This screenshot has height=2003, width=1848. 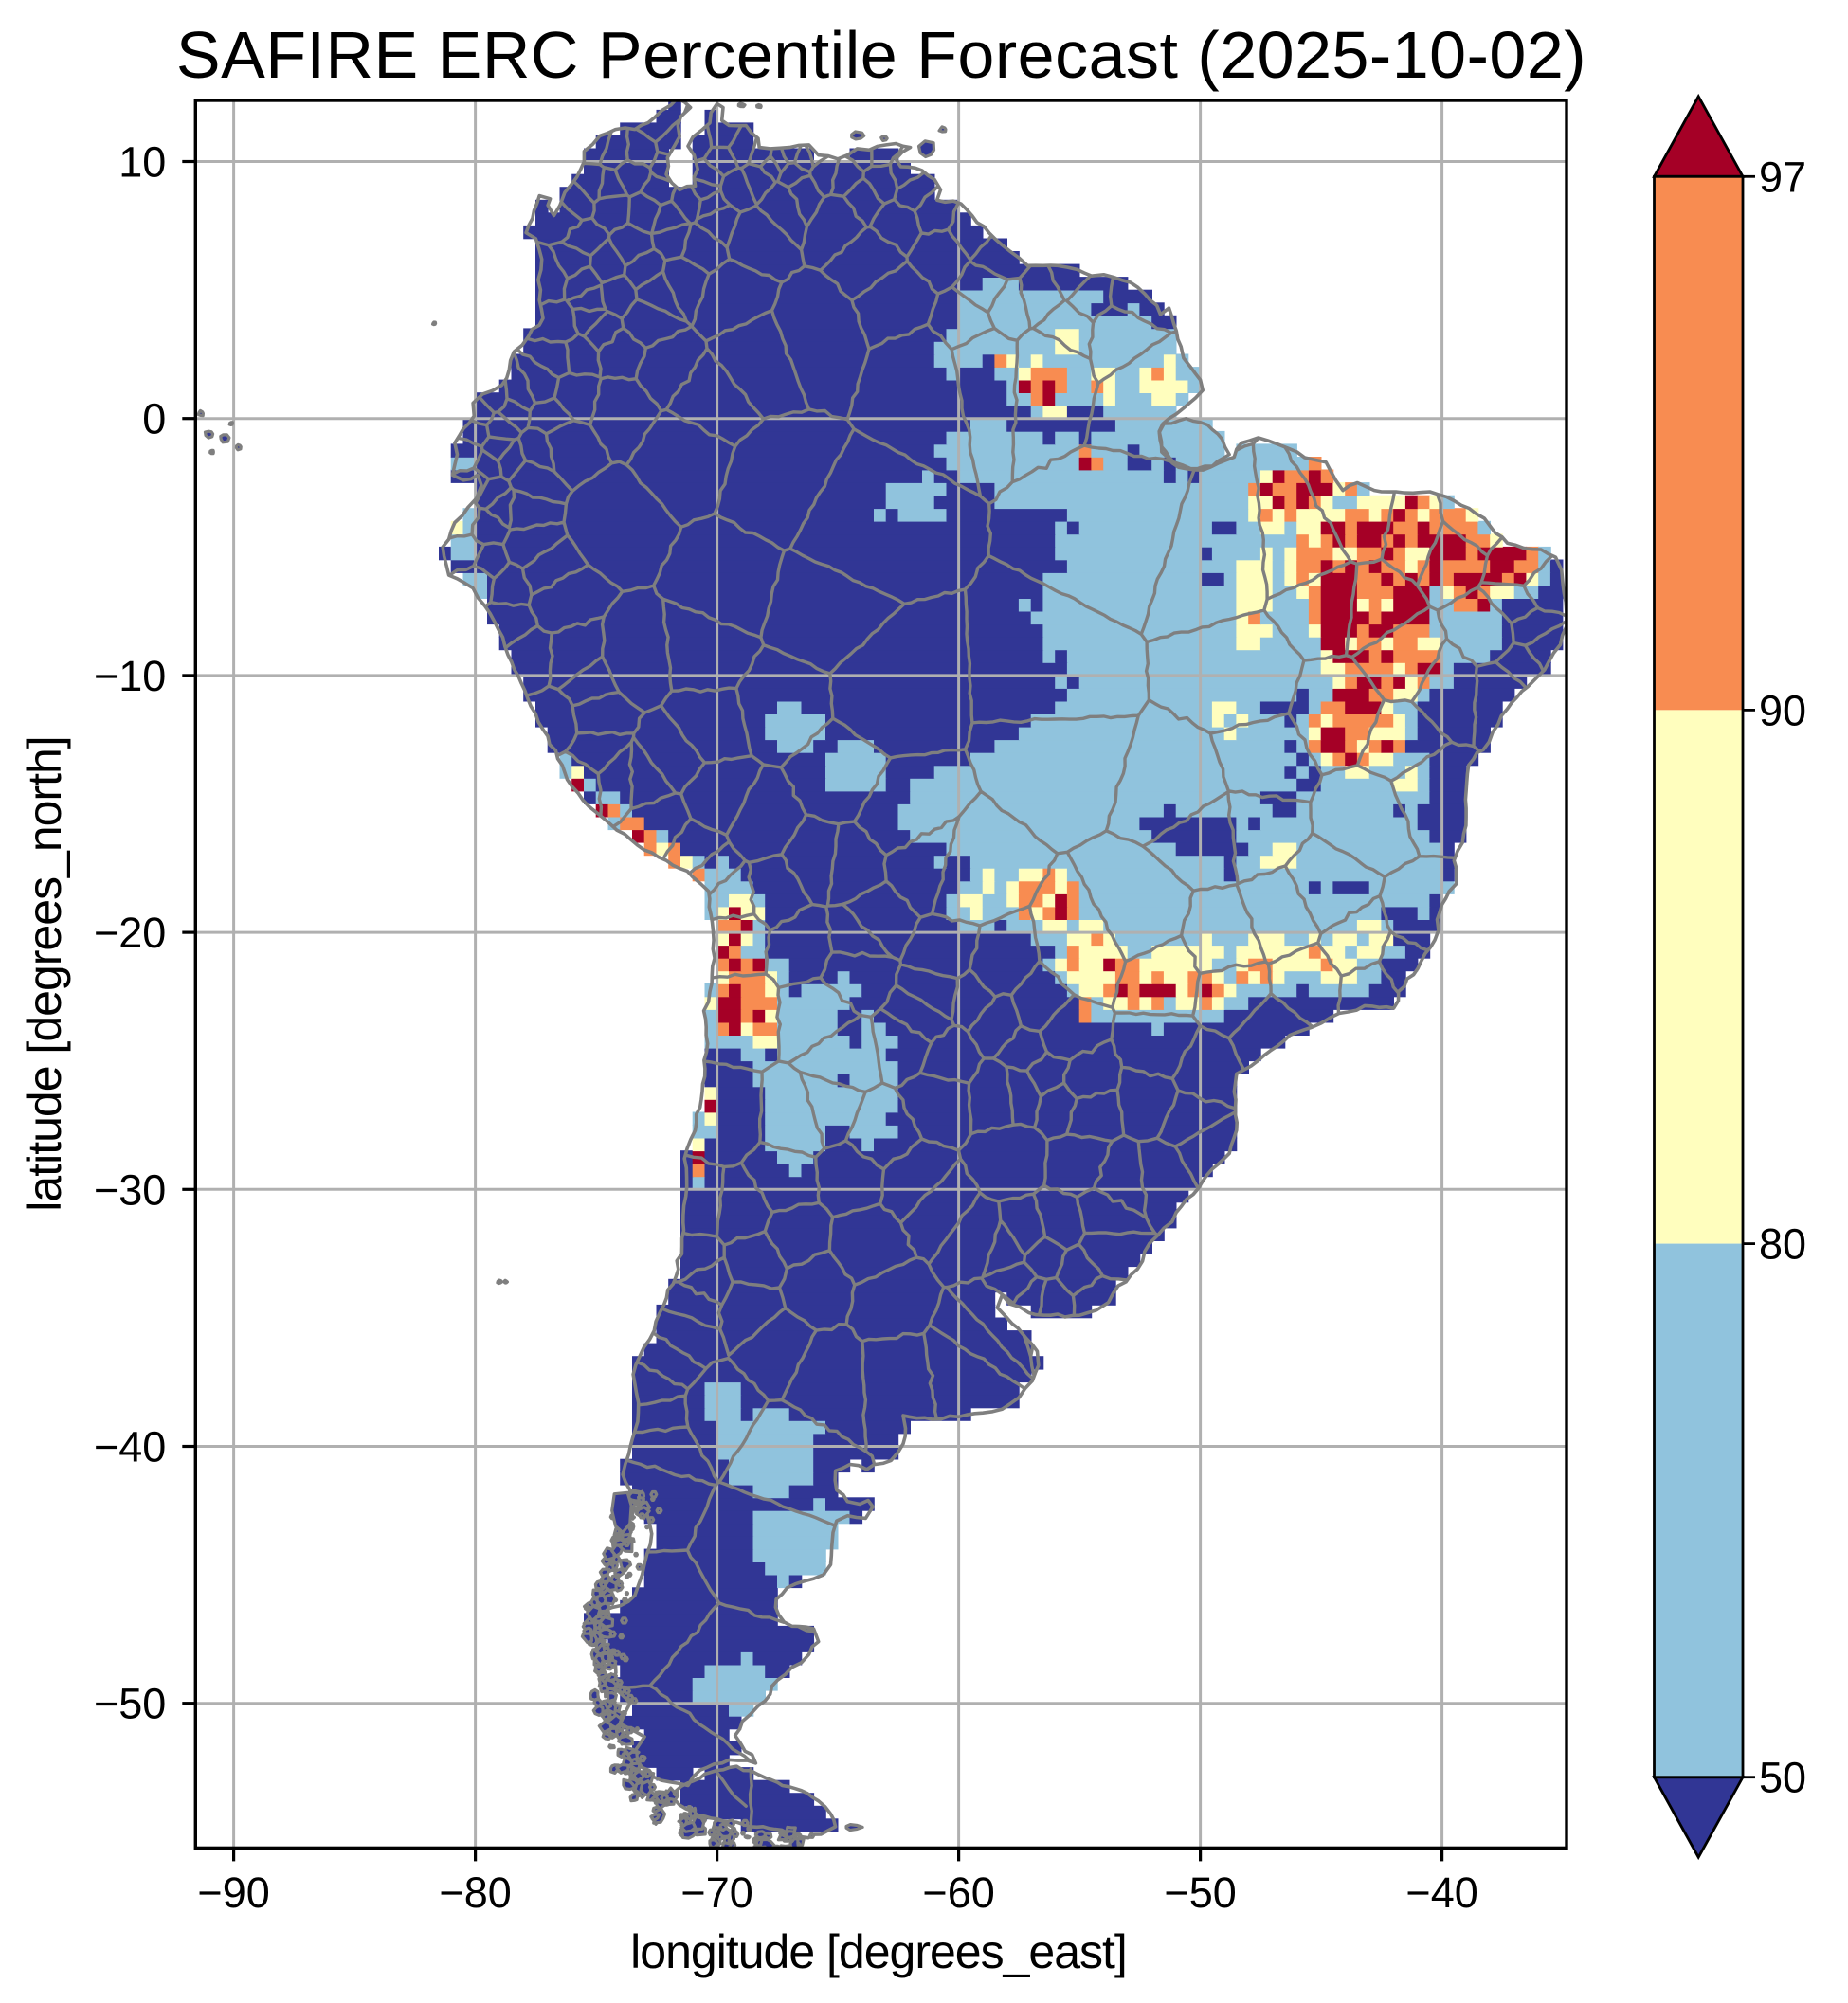 I want to click on svg-text: longitude [degrees_east], so click(x=878, y=1951).